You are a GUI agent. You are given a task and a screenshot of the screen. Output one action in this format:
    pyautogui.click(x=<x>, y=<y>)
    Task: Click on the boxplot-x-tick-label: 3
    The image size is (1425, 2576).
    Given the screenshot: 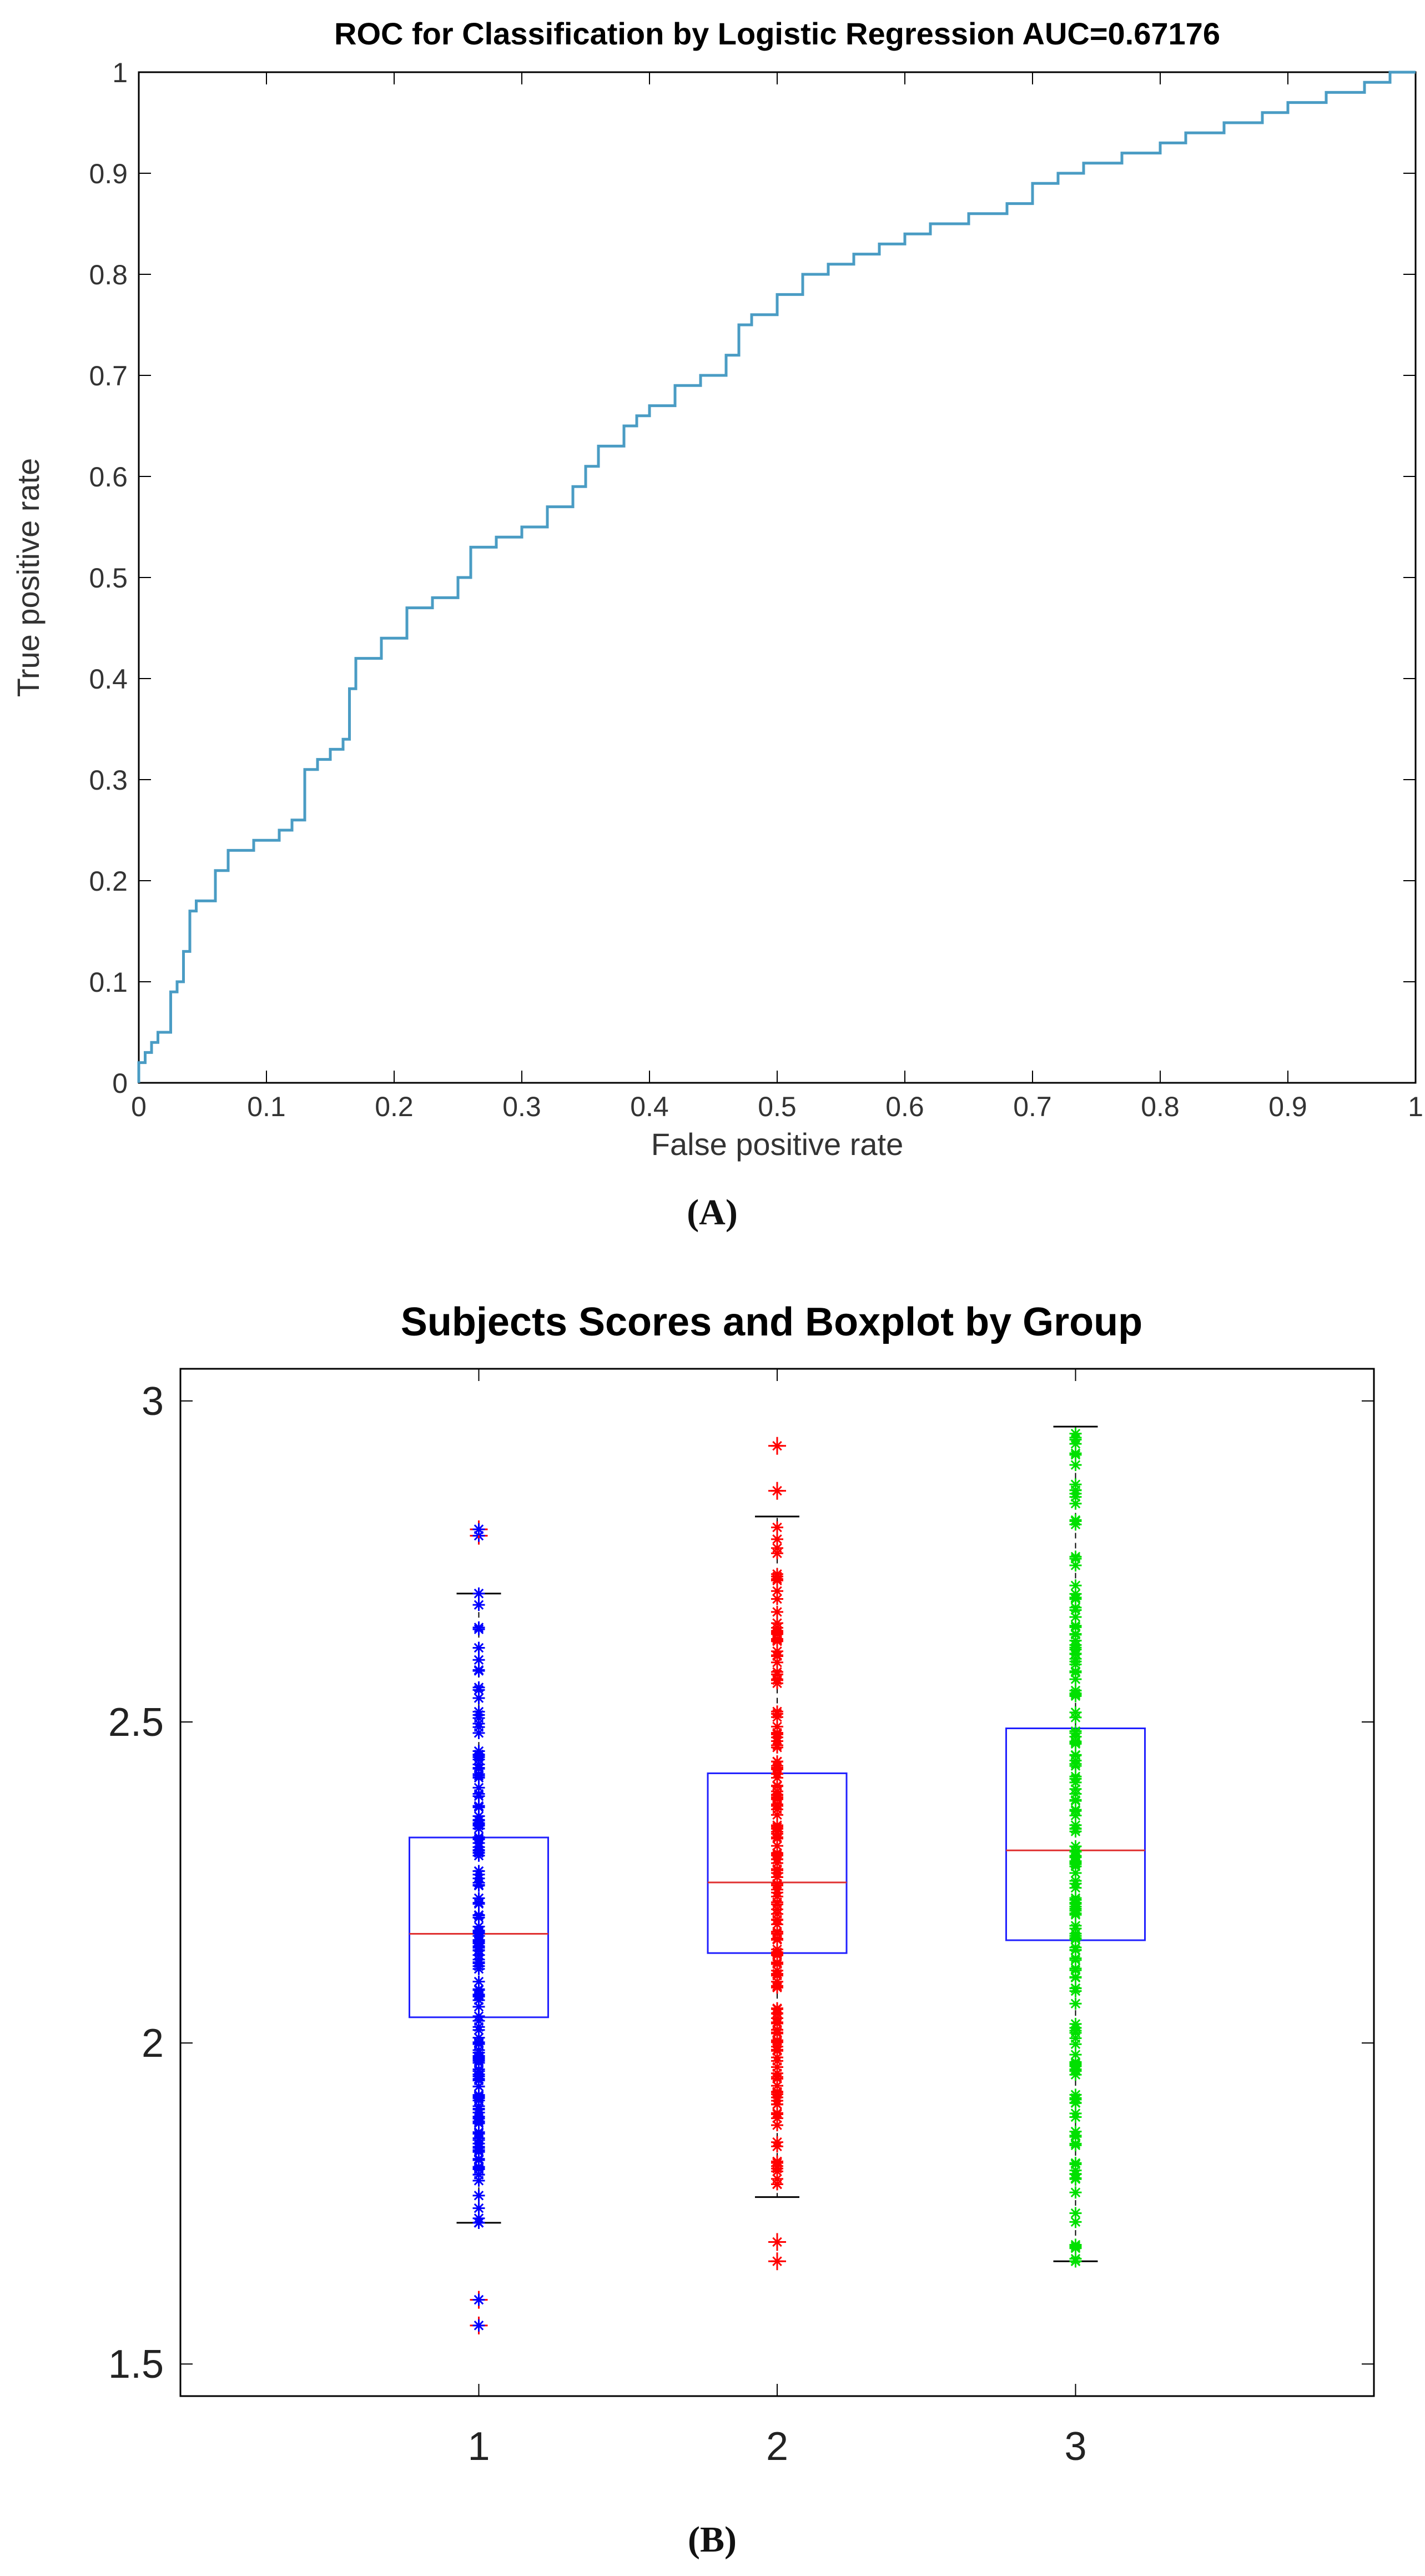 What is the action you would take?
    pyautogui.click(x=1075, y=2446)
    